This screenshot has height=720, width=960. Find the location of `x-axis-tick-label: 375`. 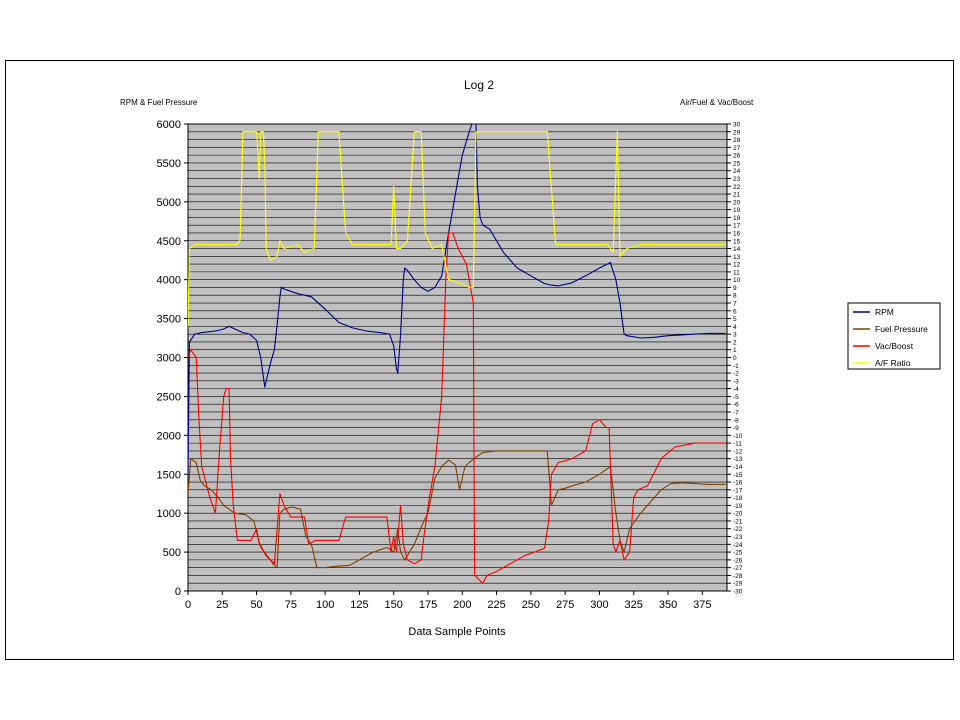

x-axis-tick-label: 375 is located at coordinates (702, 605).